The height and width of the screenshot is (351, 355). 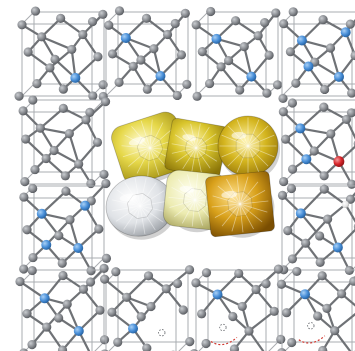 What do you see at coordinates (145, 54) in the screenshot?
I see `lattice-panel-nitrogen-pair` at bounding box center [145, 54].